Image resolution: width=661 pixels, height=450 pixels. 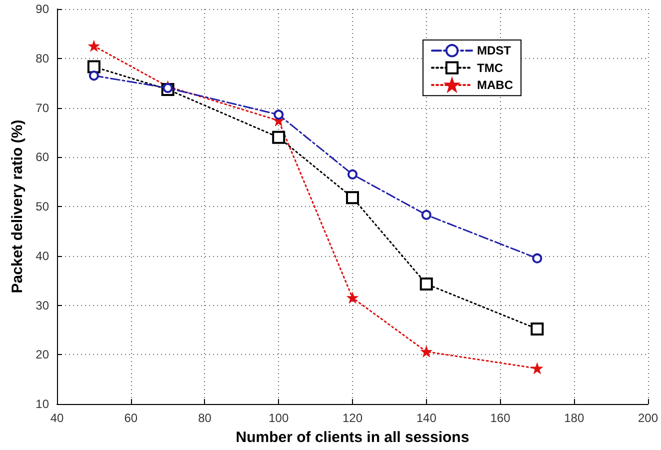 What do you see at coordinates (574, 418) in the screenshot?
I see `x-tick-label: 180` at bounding box center [574, 418].